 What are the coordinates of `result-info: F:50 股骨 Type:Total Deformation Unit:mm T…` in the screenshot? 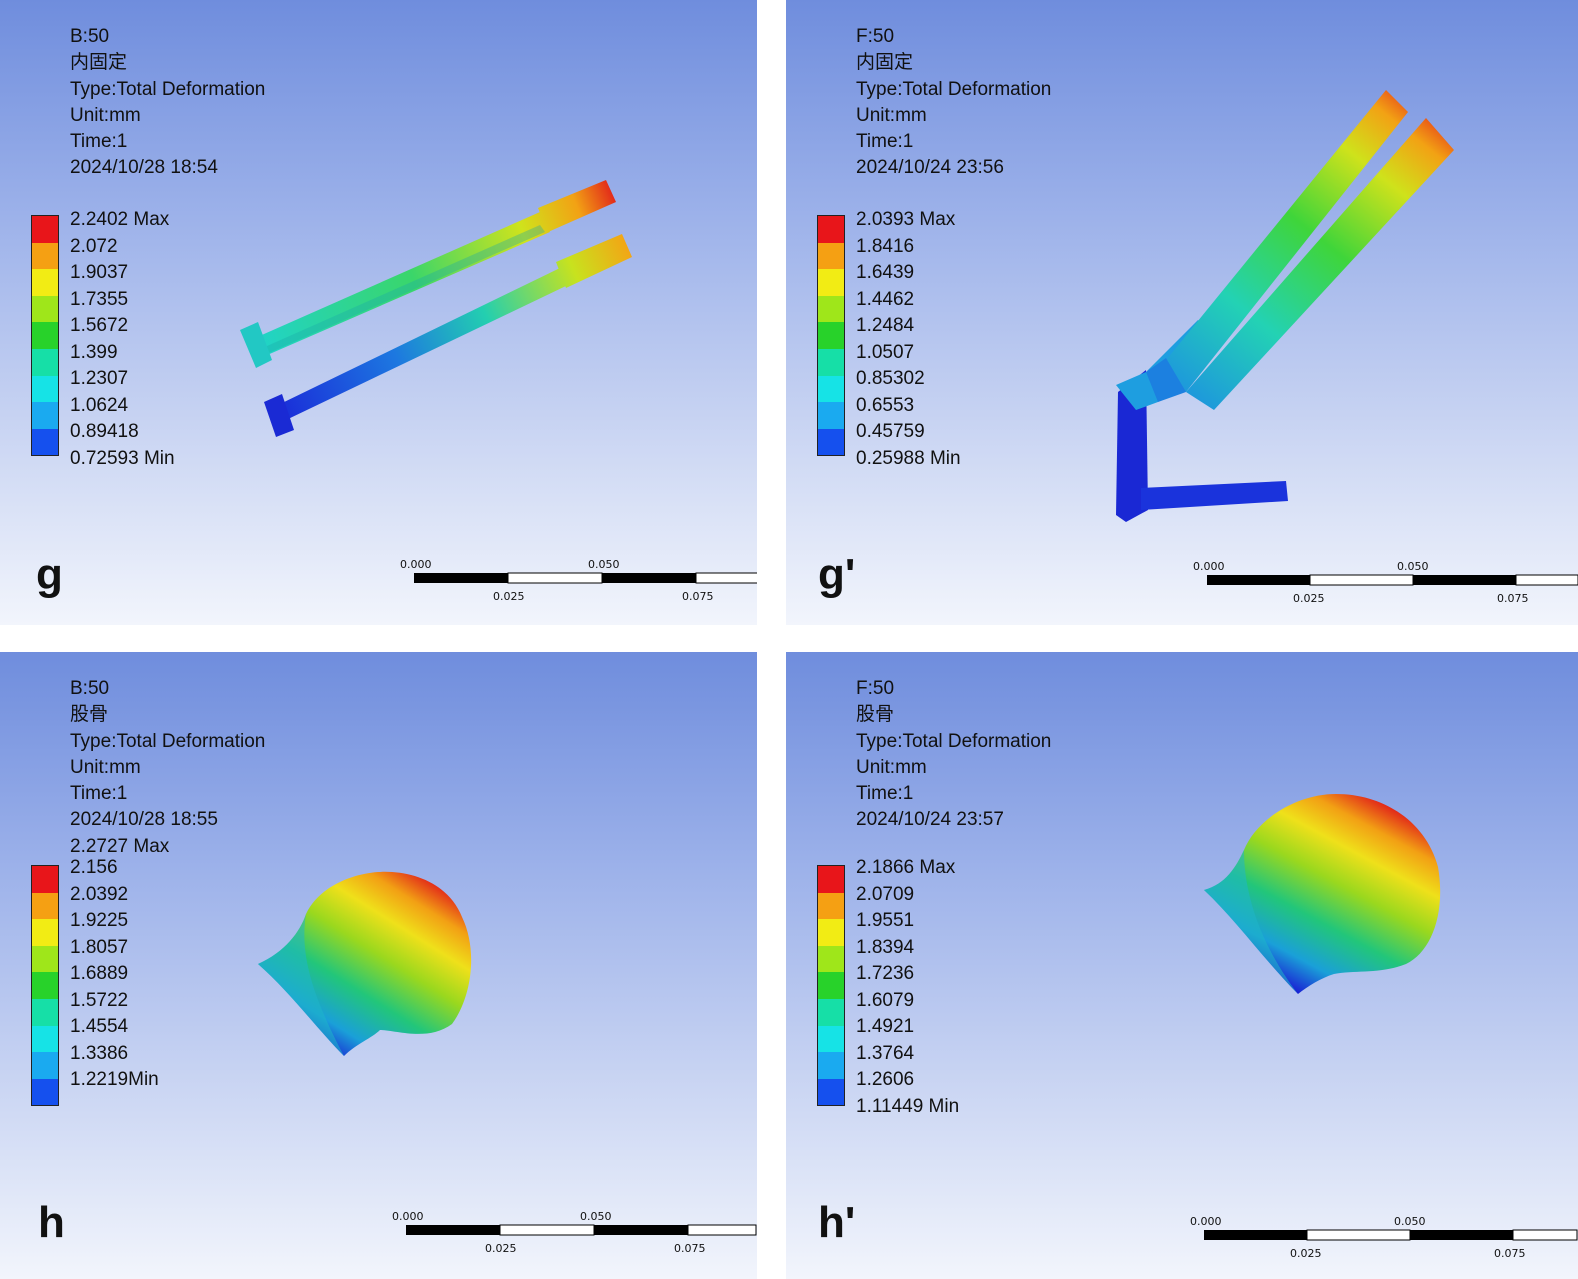 It's located at (953, 755).